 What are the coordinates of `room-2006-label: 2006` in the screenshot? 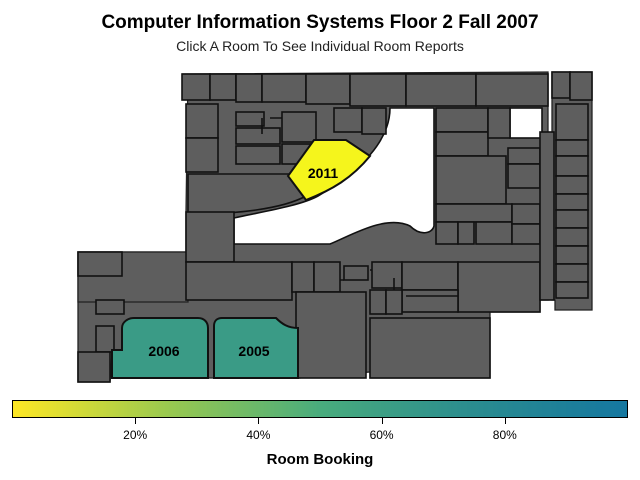 It's located at (163, 351).